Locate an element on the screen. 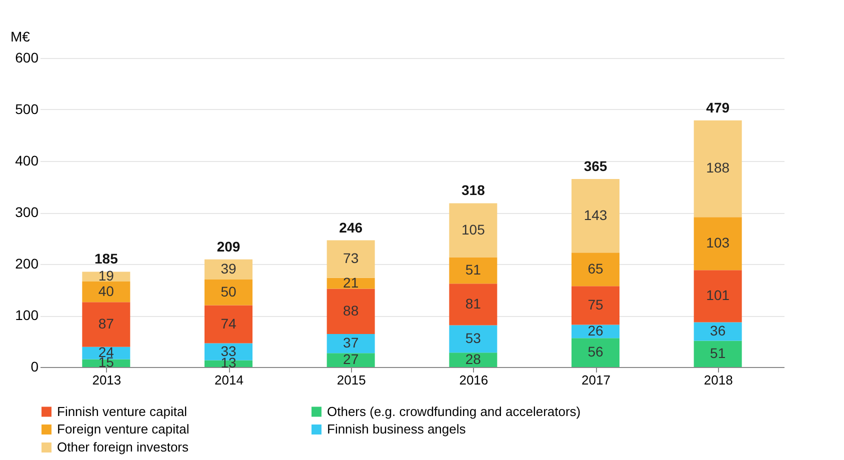 Image resolution: width=844 pixels, height=460 pixels. total-label: 246 is located at coordinates (351, 227).